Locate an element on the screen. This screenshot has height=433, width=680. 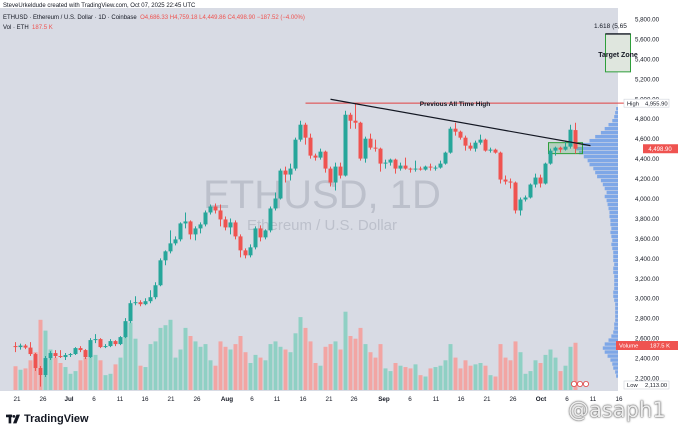
tradingview-brand: TradingView is located at coordinates (56, 419).